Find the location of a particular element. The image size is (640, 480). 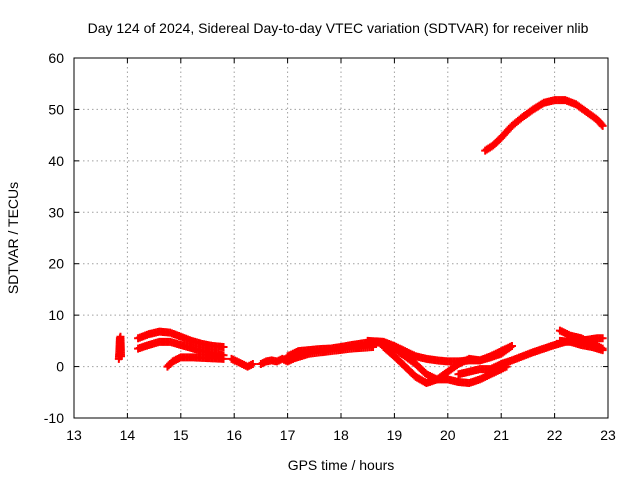

y-tick-label: 20 is located at coordinates (56, 264).